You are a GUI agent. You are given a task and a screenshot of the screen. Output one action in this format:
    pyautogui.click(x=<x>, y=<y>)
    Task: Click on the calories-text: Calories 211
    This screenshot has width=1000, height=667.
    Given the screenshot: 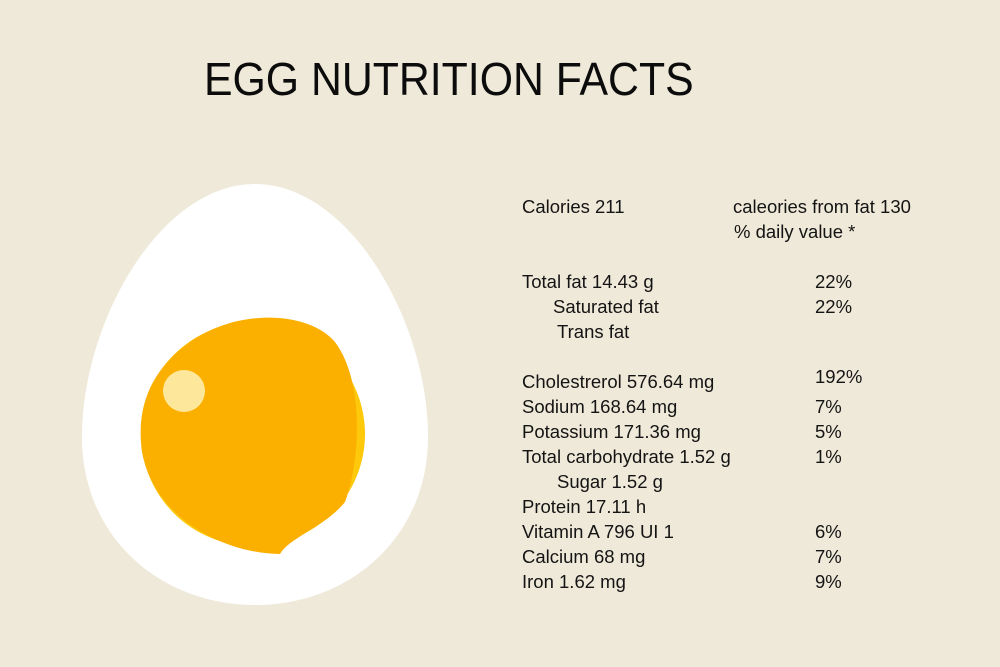 What is the action you would take?
    pyautogui.click(x=573, y=206)
    